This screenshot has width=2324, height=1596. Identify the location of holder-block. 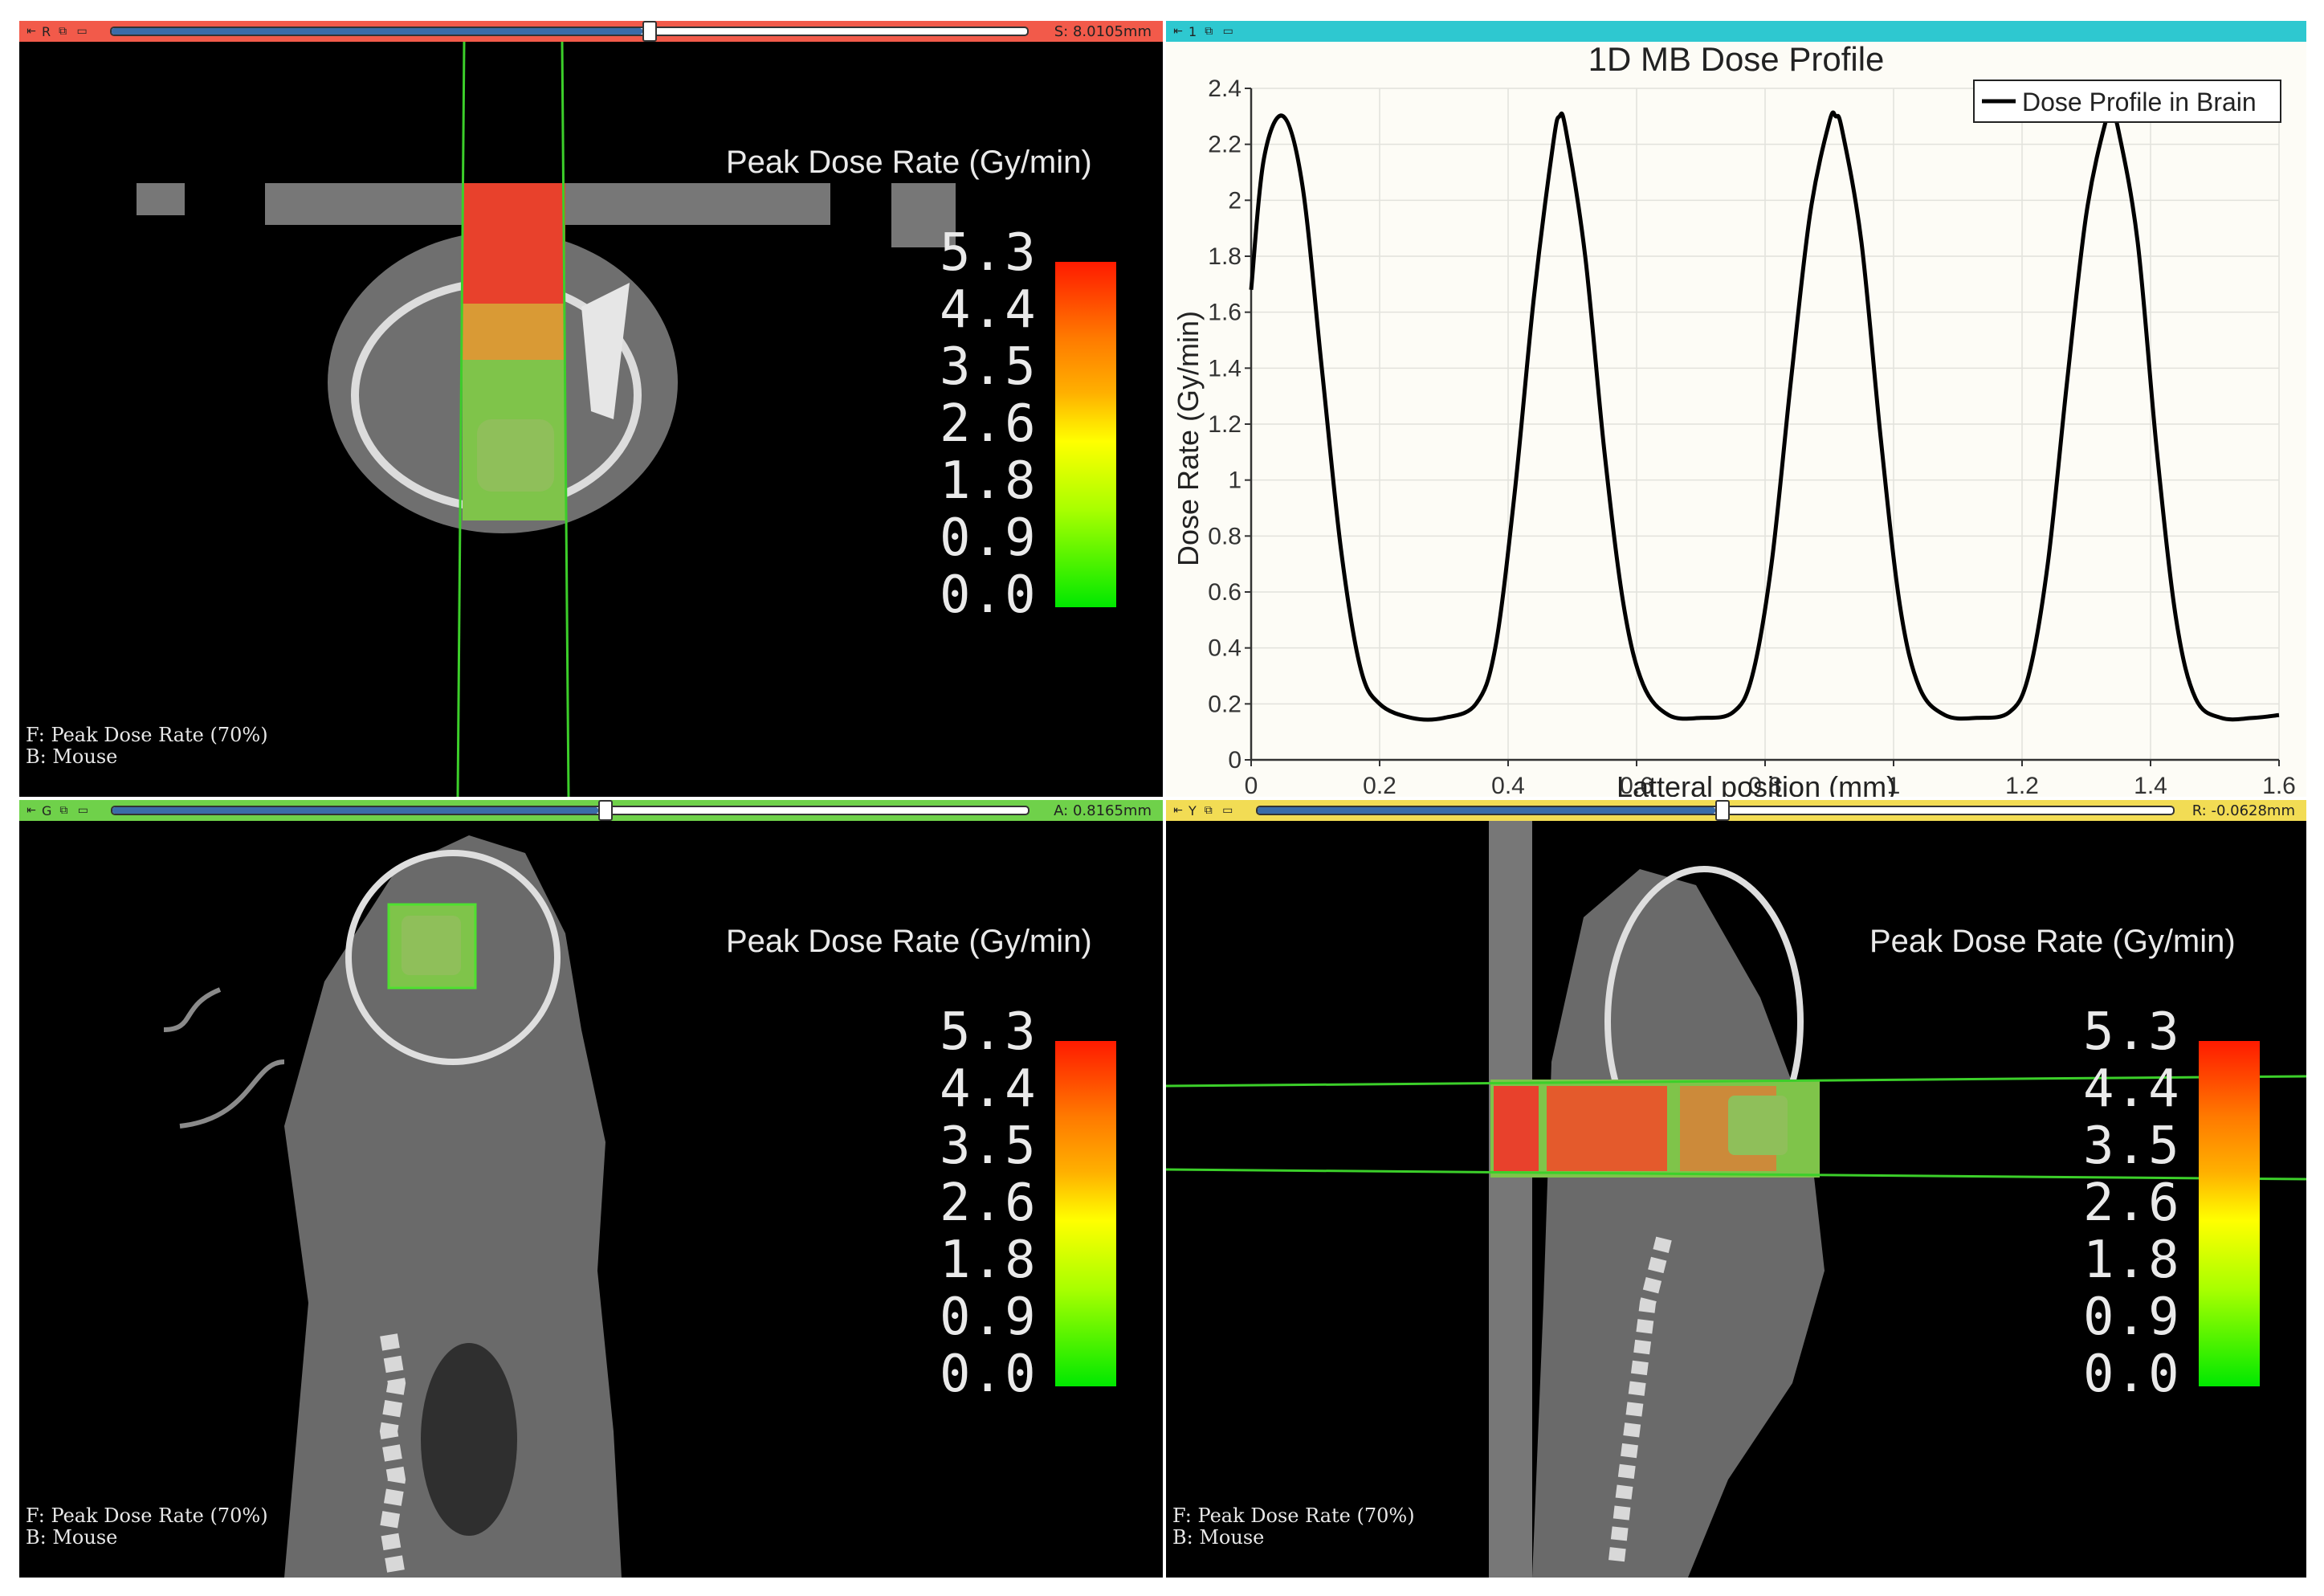
(161, 199).